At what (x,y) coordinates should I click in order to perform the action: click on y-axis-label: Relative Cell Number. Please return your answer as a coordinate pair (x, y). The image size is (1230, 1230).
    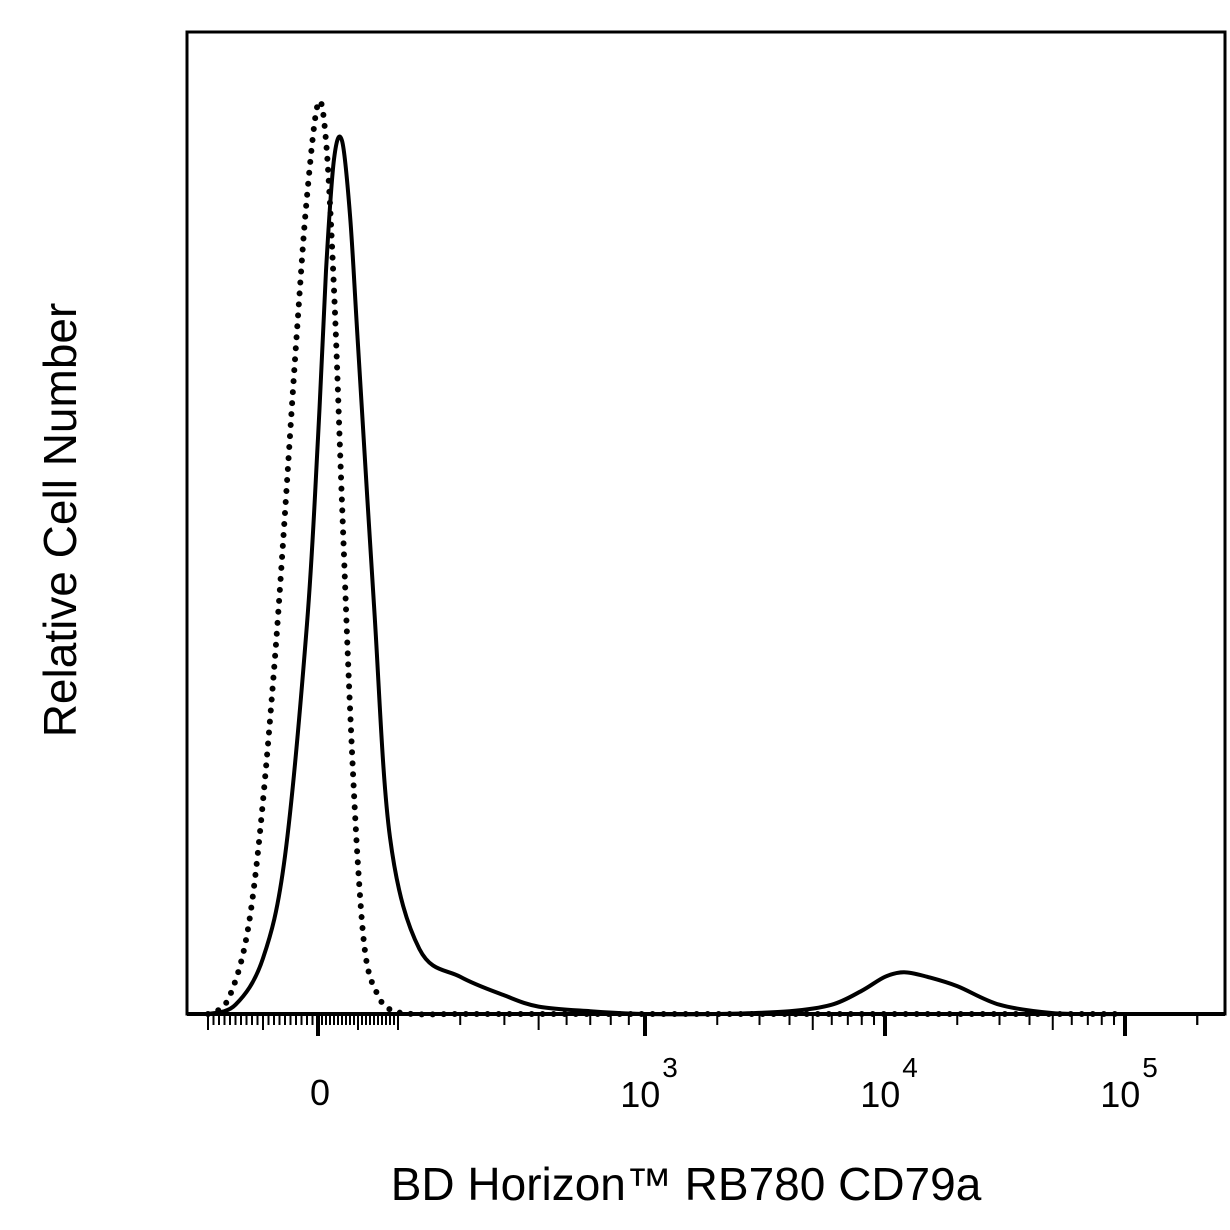
    Looking at the image, I should click on (60, 520).